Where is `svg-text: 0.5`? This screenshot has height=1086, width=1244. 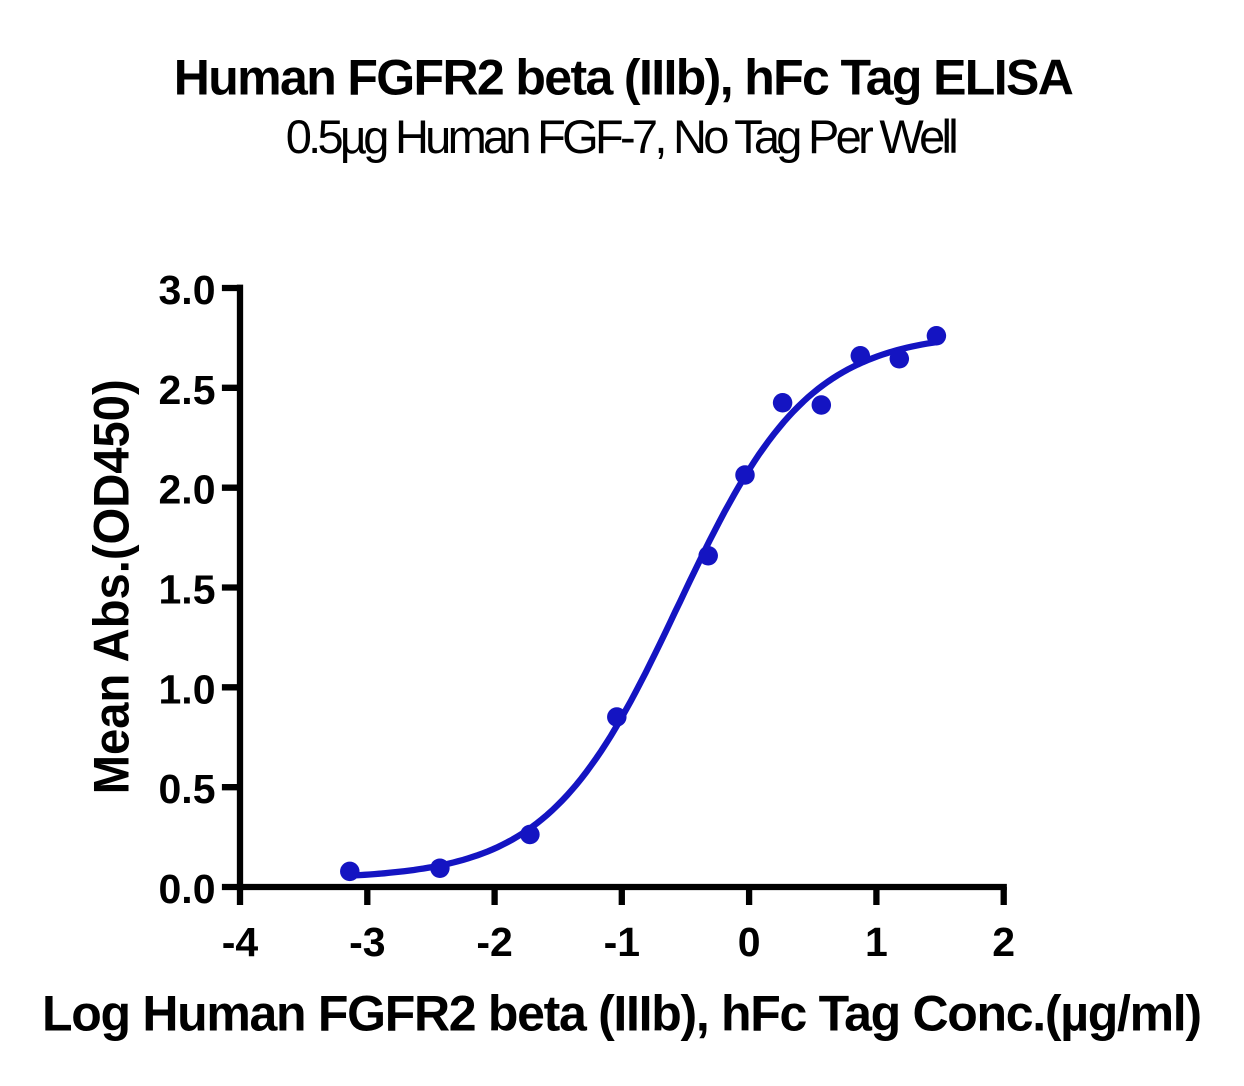
svg-text: 0.5 is located at coordinates (187, 789).